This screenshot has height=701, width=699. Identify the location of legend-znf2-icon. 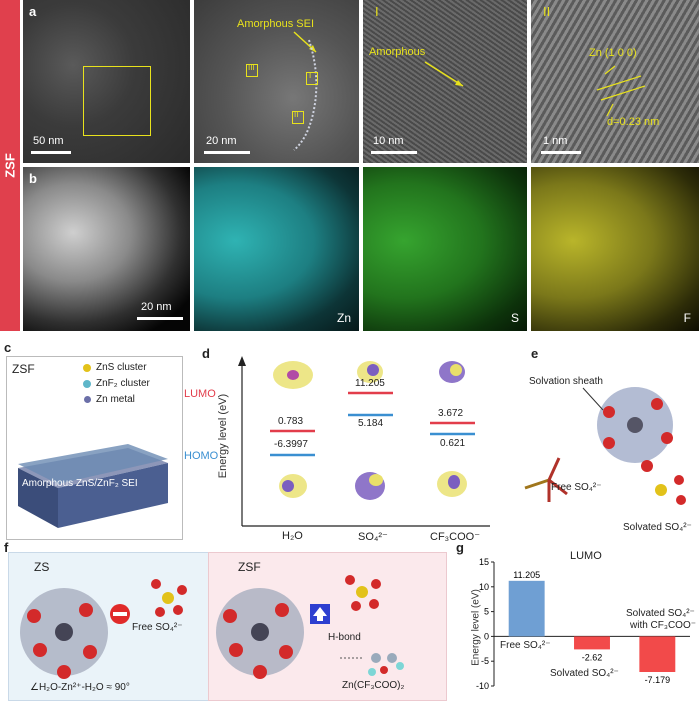
(87, 384).